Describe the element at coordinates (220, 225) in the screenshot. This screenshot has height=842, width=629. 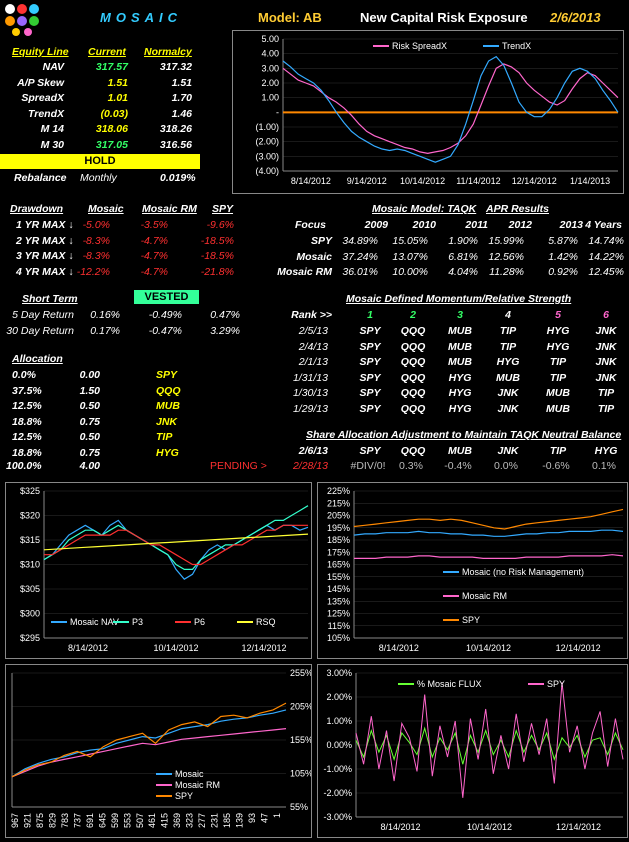
I see `drawdown-value: -9.6%` at that location.